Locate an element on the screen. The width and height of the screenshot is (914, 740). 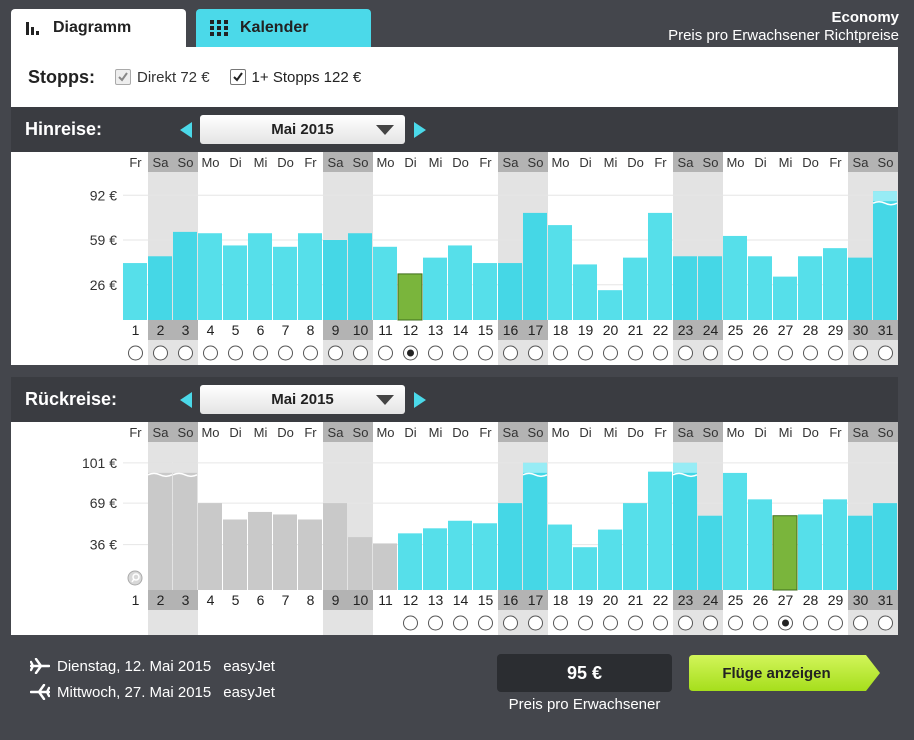
return-prev-month-arrow is located at coordinates (186, 399).